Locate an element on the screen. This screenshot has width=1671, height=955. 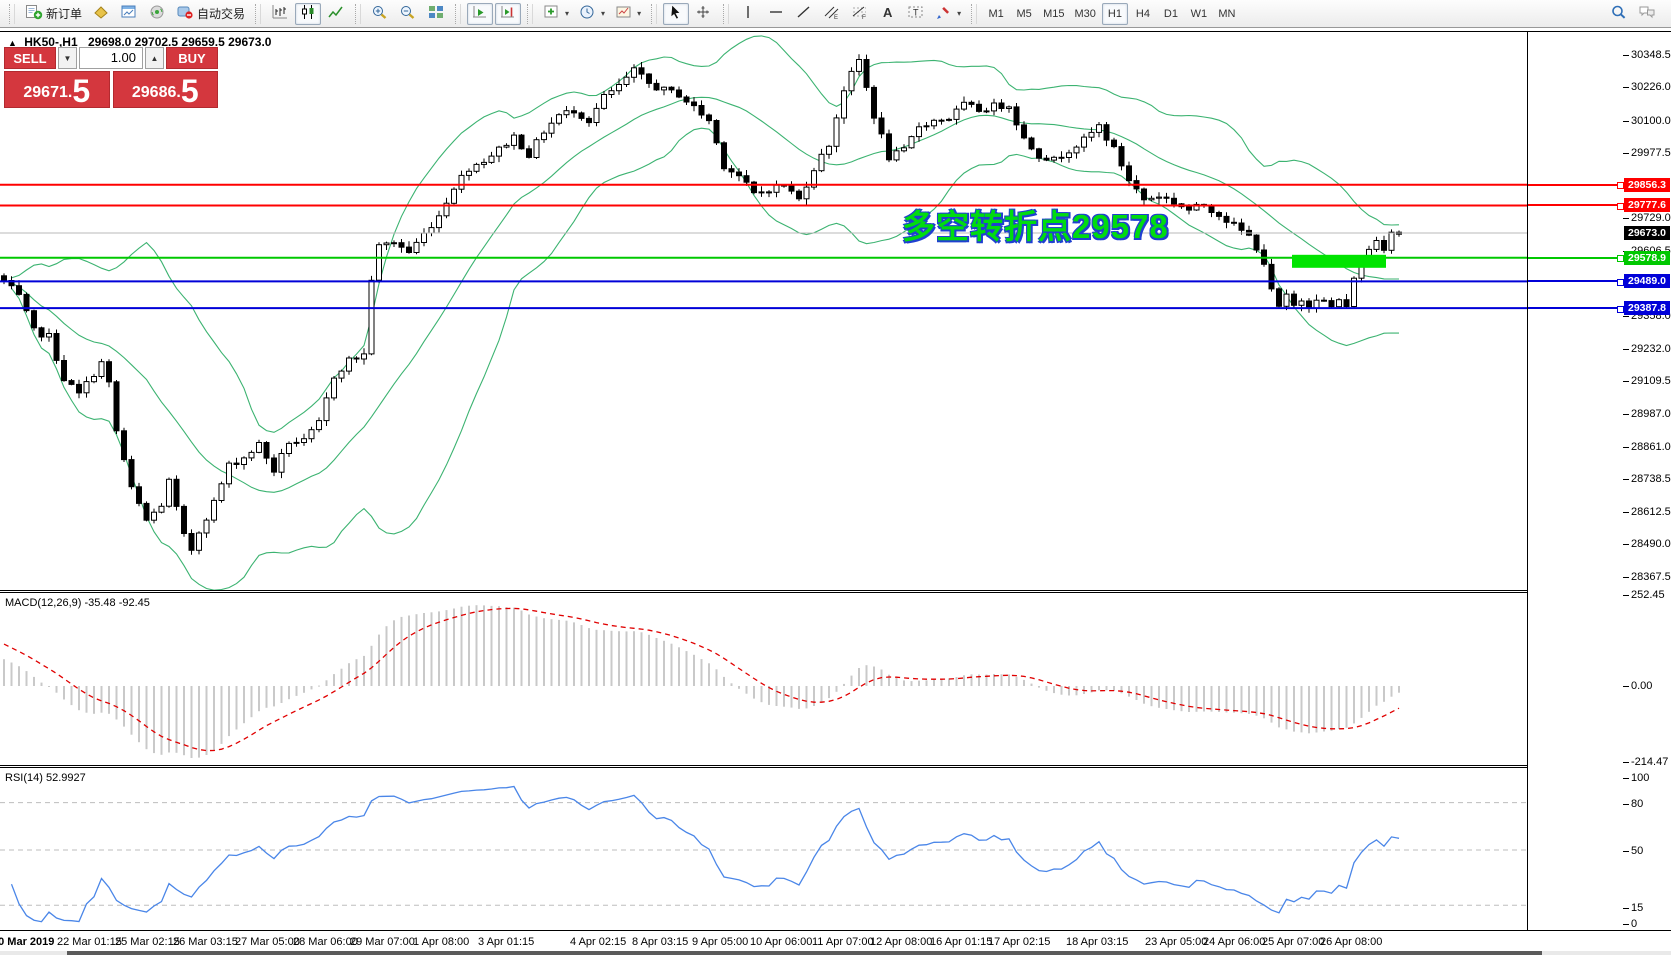
text-label-icon: T is located at coordinates (916, 13).